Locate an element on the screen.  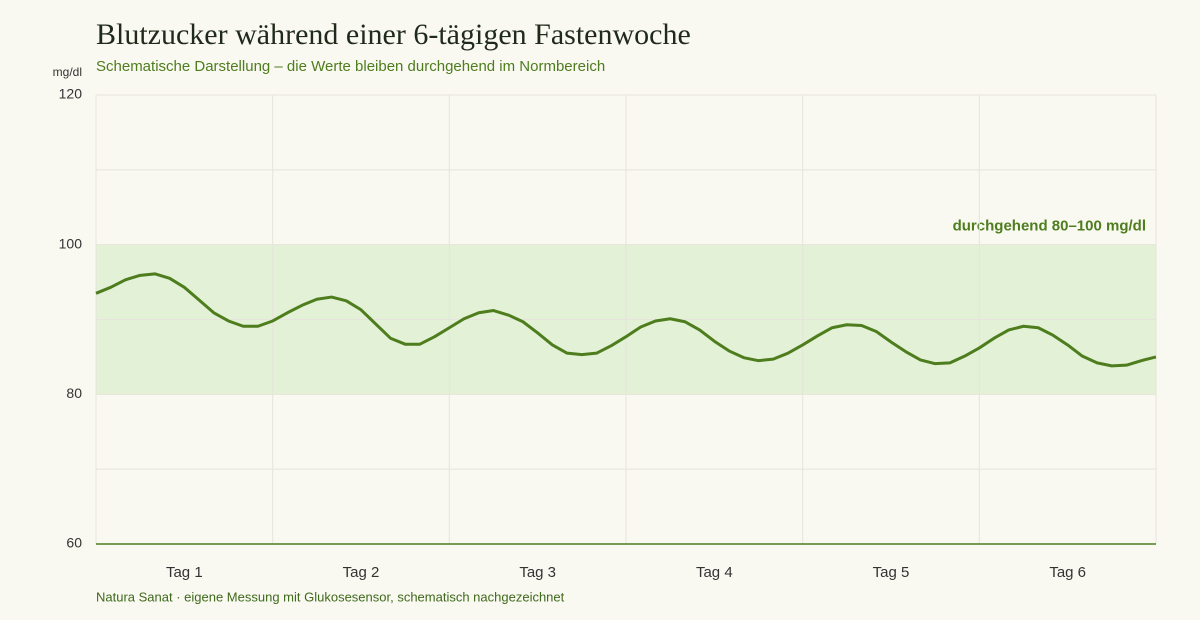
x-tick-label: Tag 6 is located at coordinates (1067, 572).